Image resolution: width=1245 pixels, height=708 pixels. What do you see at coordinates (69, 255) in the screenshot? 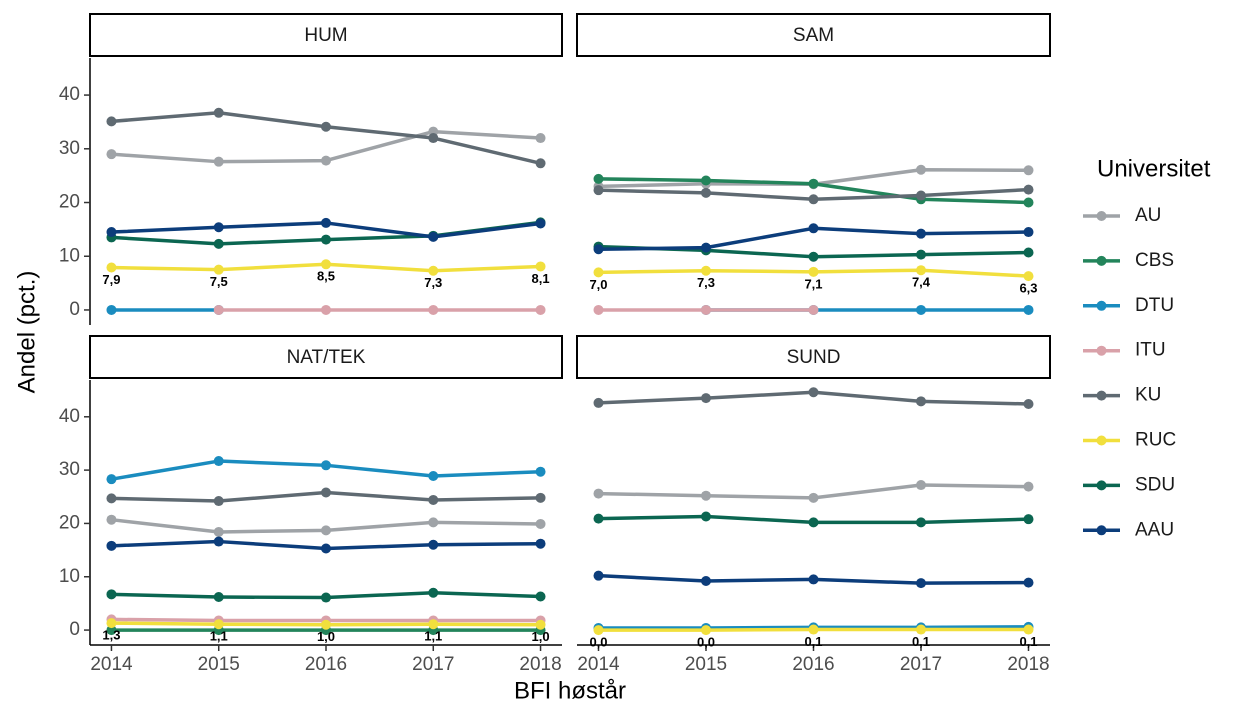
I see `y-tick-label: 10` at bounding box center [69, 255].